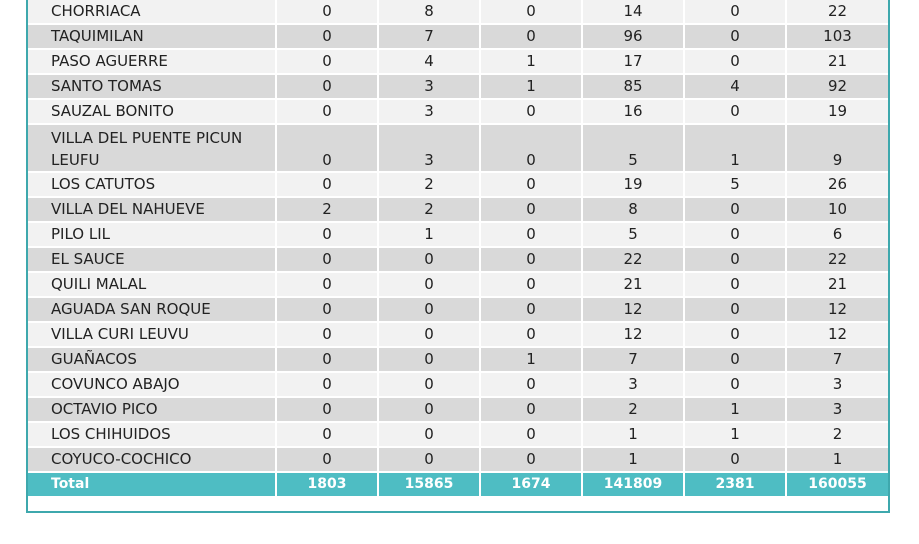  I want to click on table-cell-value: 16, so click(633, 112).